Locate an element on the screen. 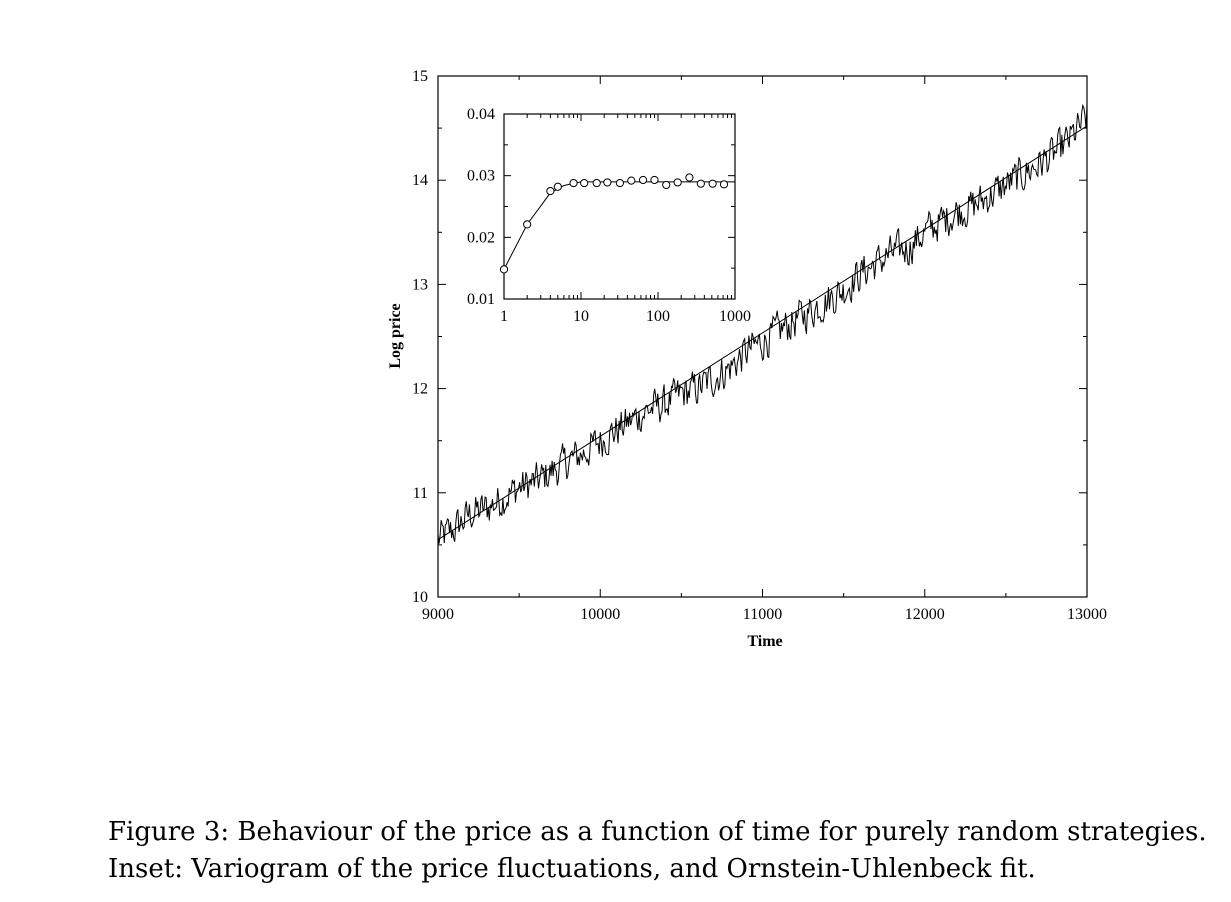 The image size is (1231, 902). main-x-tick-label: 9000 is located at coordinates (438, 614).